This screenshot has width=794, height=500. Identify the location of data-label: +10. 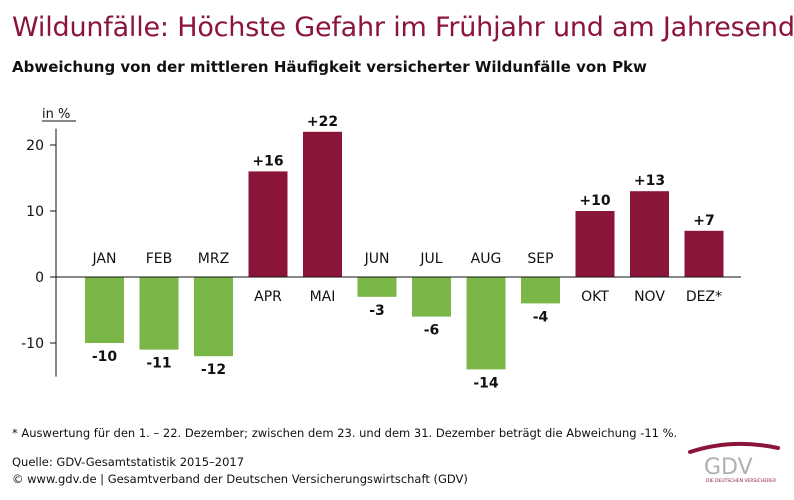
(594, 201).